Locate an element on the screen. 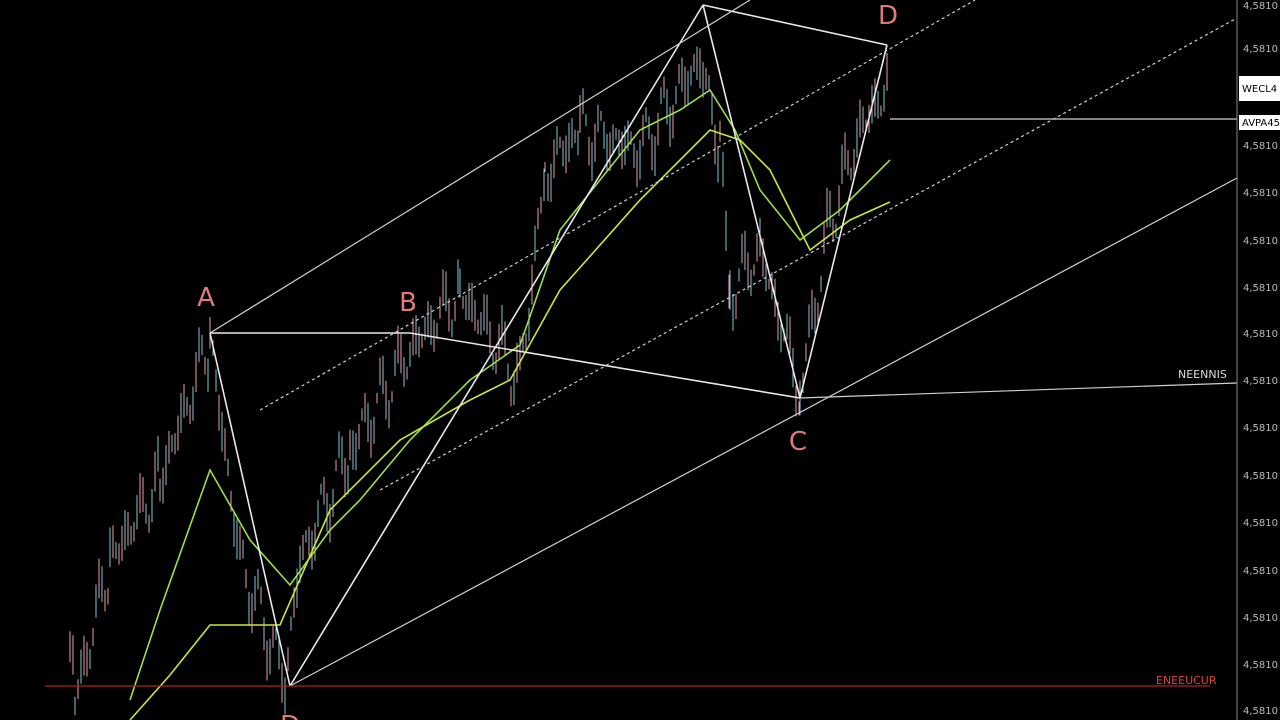 This screenshot has width=1280, height=720. price-tag: WECL4 is located at coordinates (1259, 89).